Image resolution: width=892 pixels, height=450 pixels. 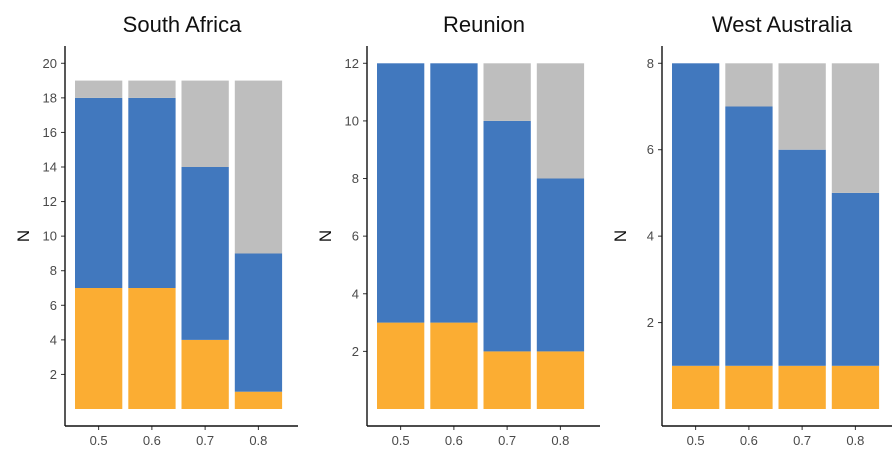 What do you see at coordinates (50, 132) in the screenshot?
I see `y-tick-label: 16` at bounding box center [50, 132].